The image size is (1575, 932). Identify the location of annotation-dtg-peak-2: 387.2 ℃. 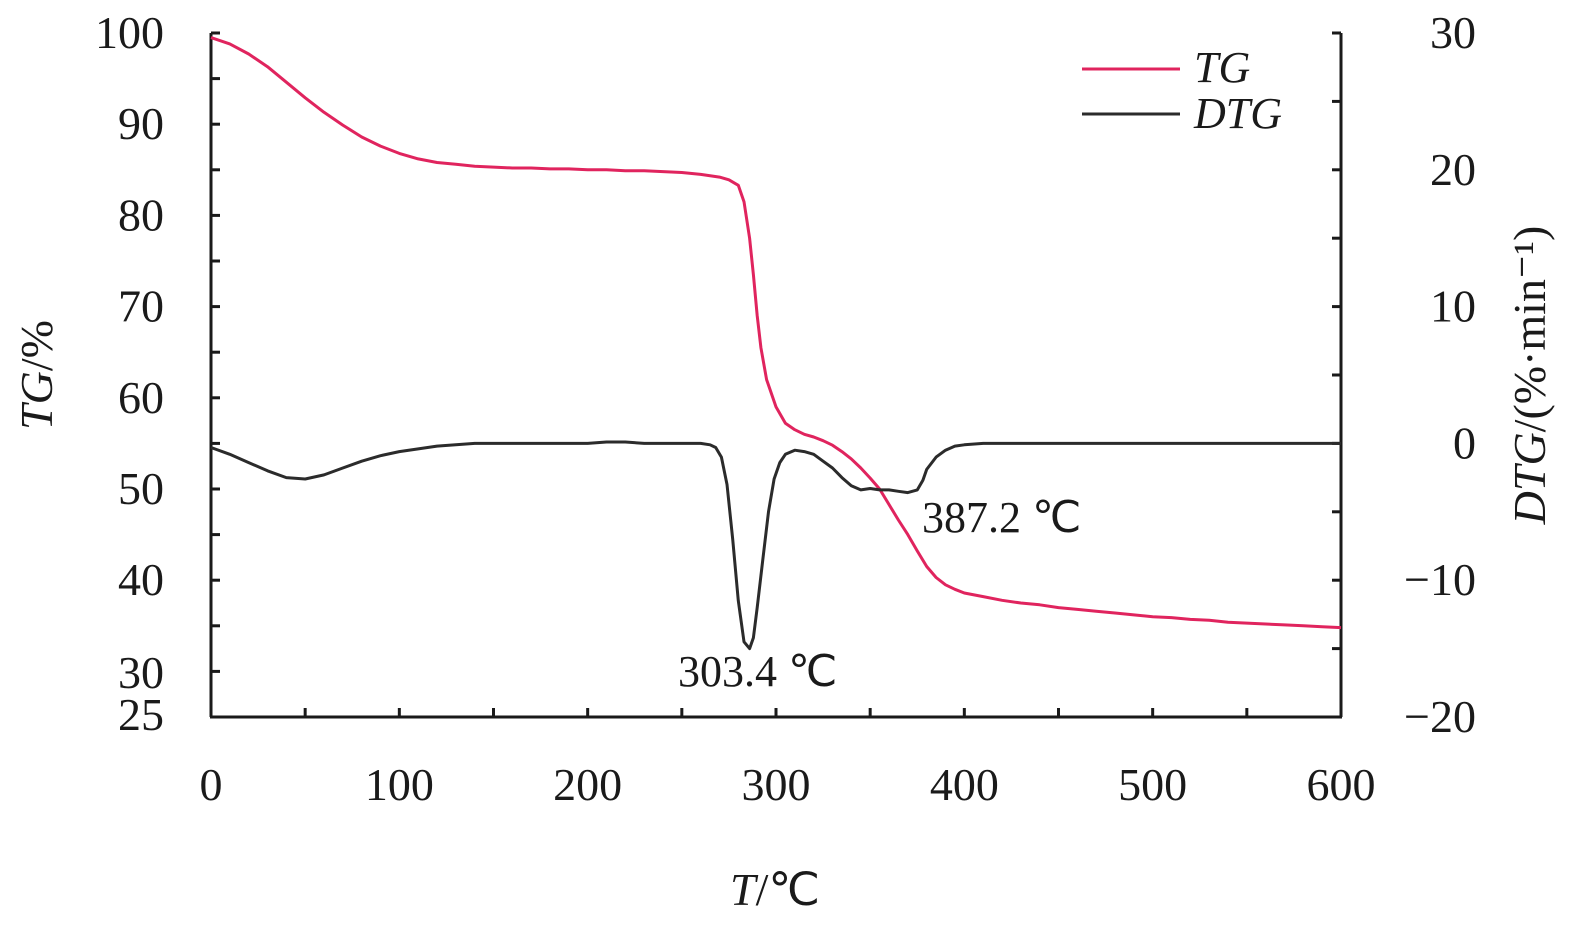
(1001, 517).